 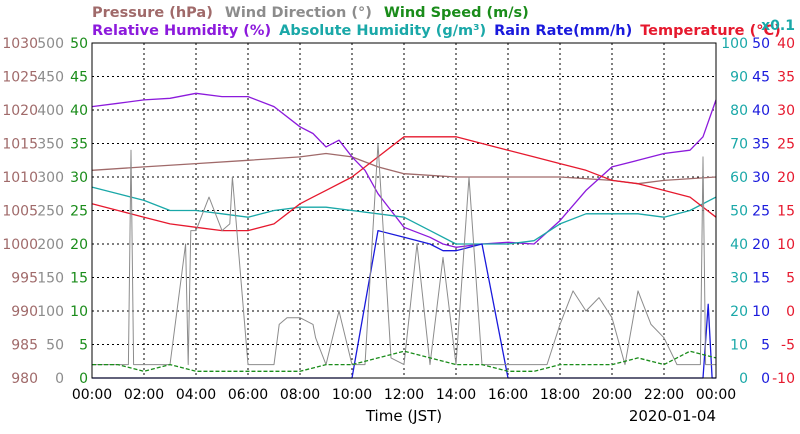 What do you see at coordinates (672, 416) in the screenshot?
I see `date-label: 2020-01-04` at bounding box center [672, 416].